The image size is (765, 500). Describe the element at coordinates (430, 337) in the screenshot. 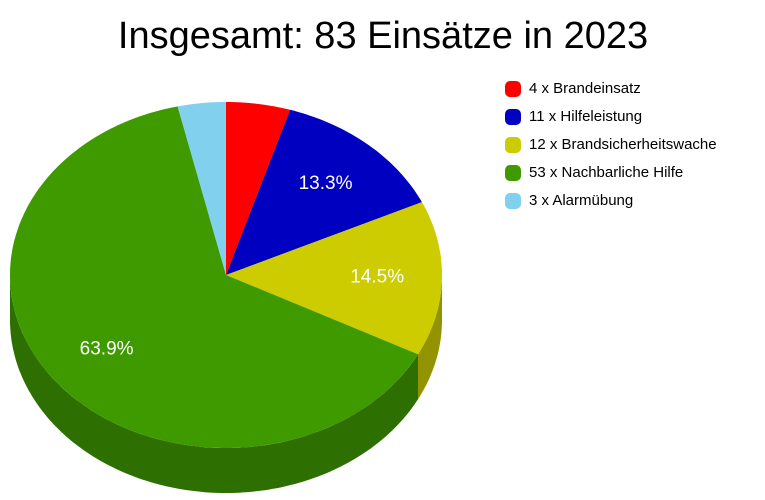

I see `pie-side` at that location.